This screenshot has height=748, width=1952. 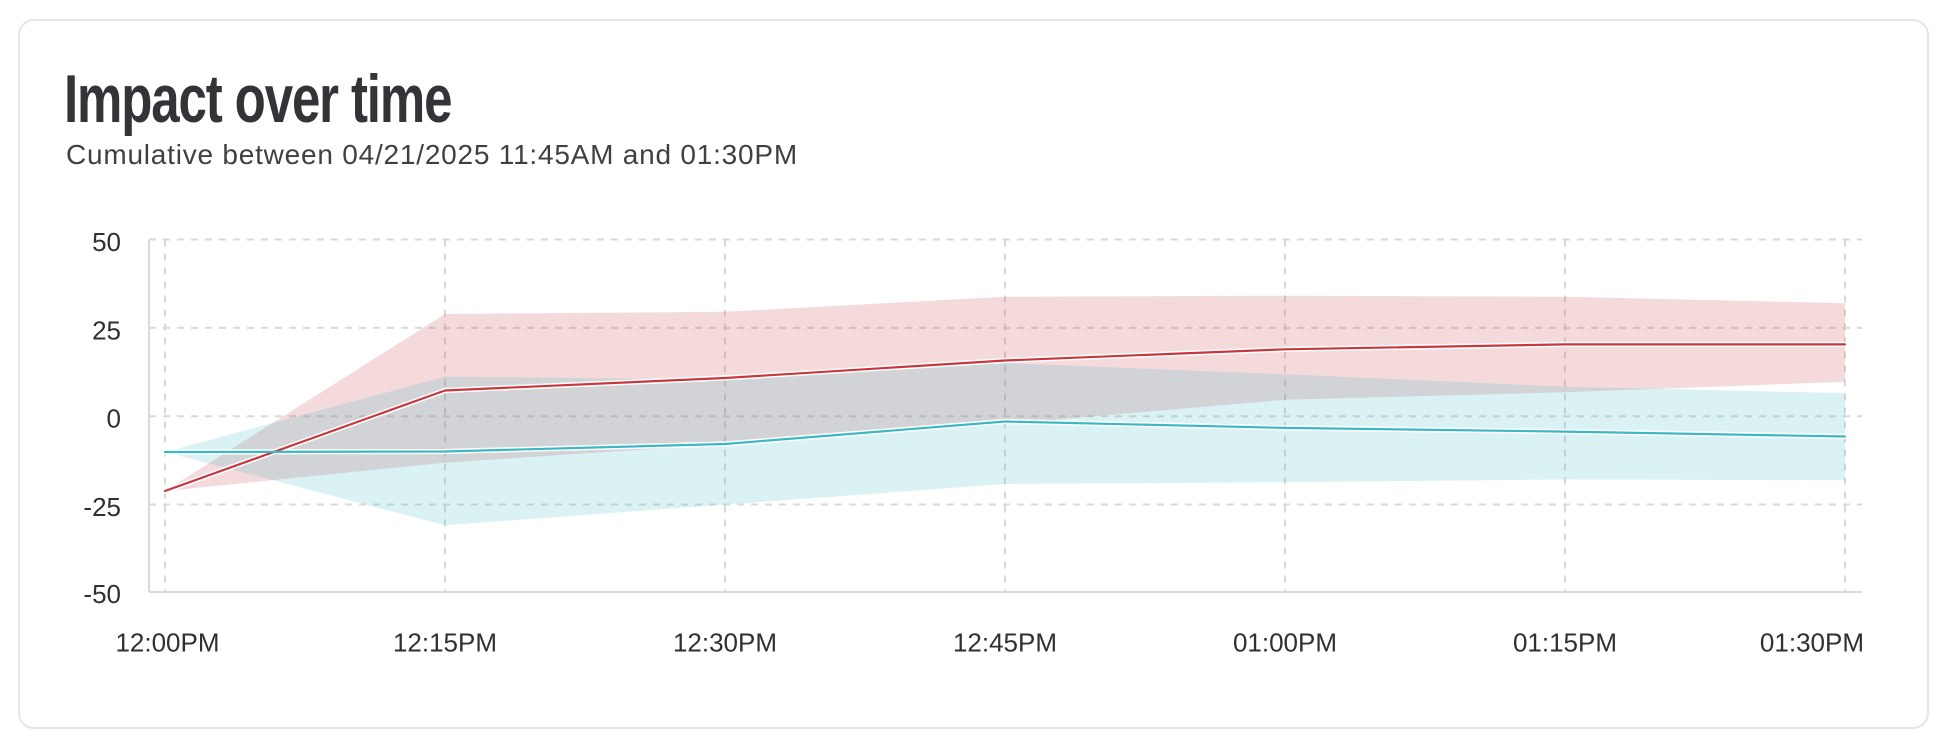 What do you see at coordinates (1565, 643) in the screenshot?
I see `svg-text: 01:15PM` at bounding box center [1565, 643].